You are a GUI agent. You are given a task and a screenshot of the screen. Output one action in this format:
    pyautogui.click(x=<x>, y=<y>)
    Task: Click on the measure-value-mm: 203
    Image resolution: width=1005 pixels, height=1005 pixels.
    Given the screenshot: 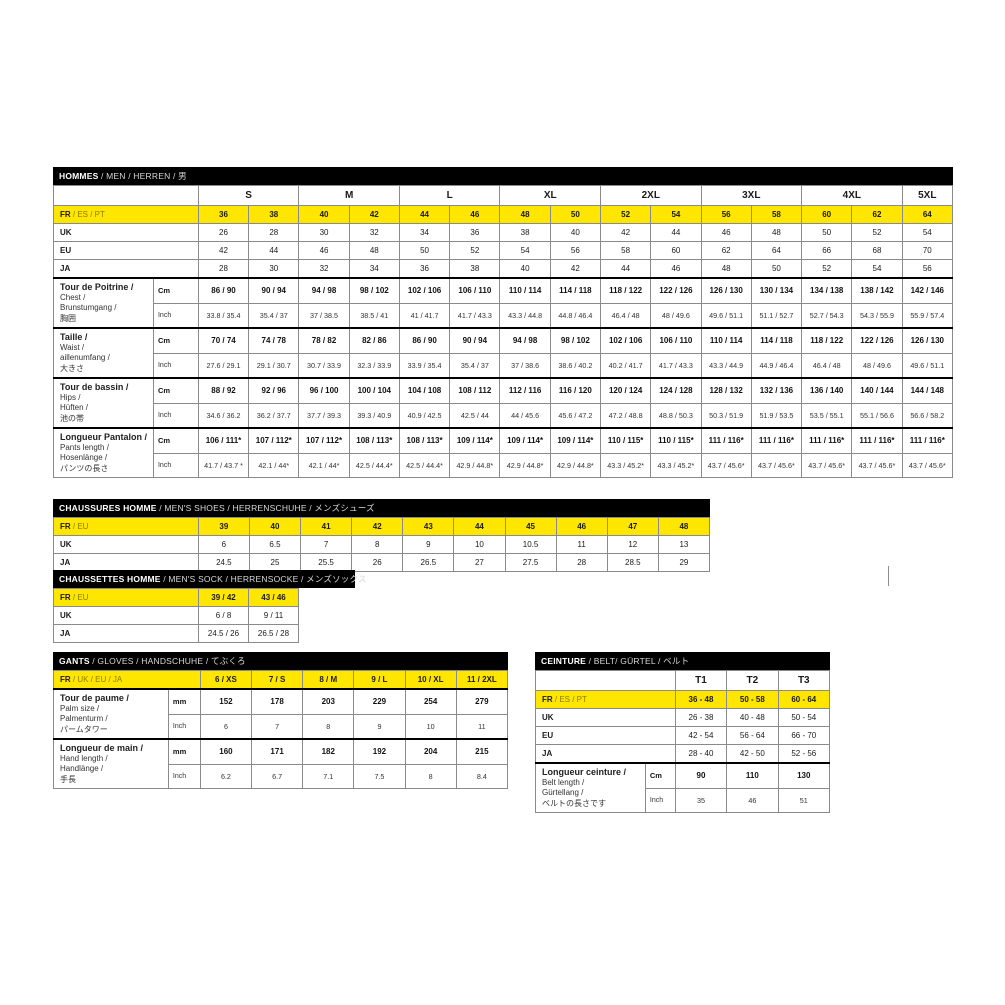 What is the action you would take?
    pyautogui.click(x=328, y=701)
    